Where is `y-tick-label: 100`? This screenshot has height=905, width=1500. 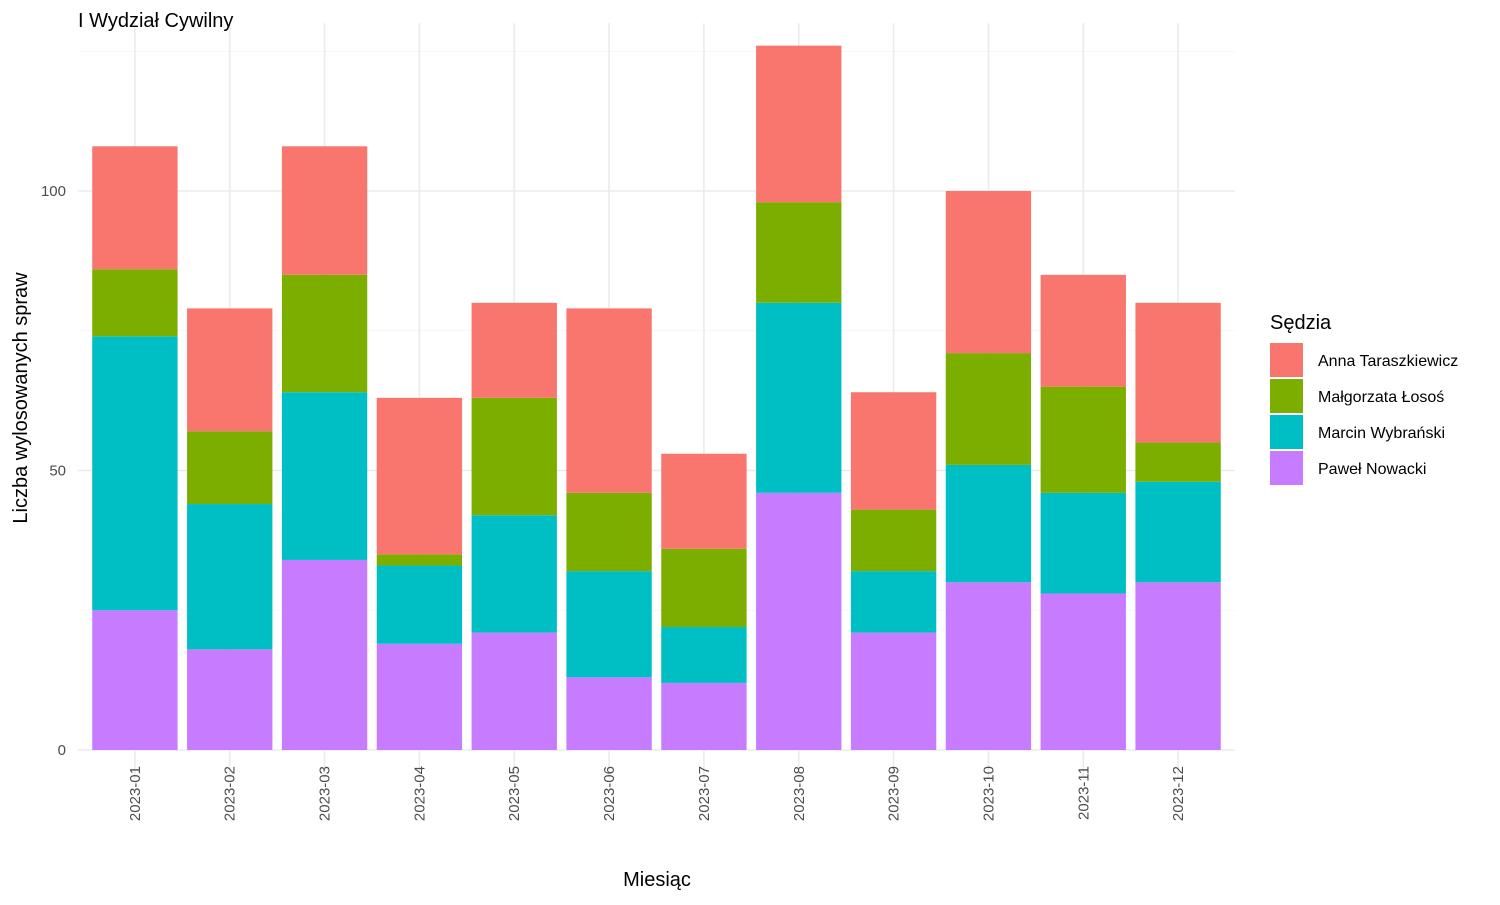 y-tick-label: 100 is located at coordinates (53, 191).